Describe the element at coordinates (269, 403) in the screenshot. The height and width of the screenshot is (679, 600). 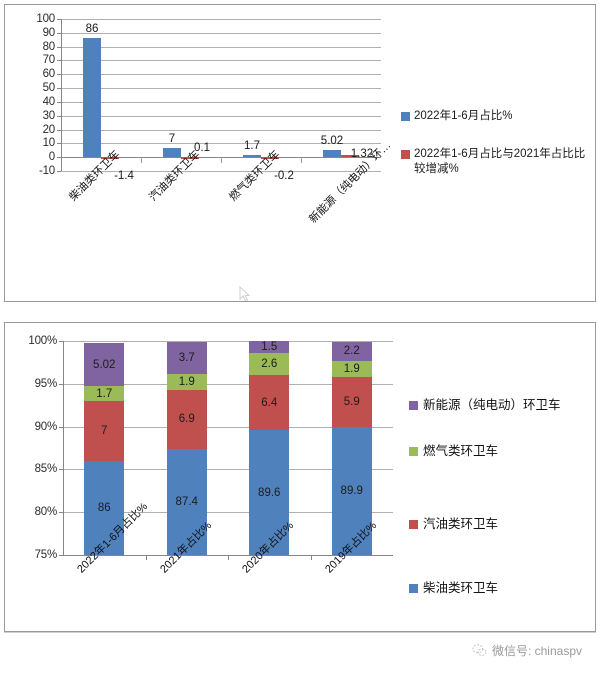
I see `stacked-segment: 6.4` at that location.